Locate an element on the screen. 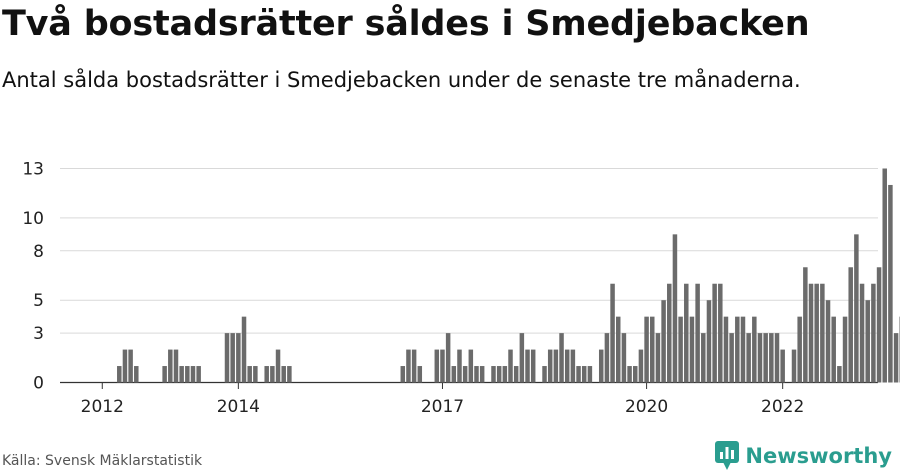 This screenshot has width=900, height=474. newsworthy-logo-icon is located at coordinates (727, 455).